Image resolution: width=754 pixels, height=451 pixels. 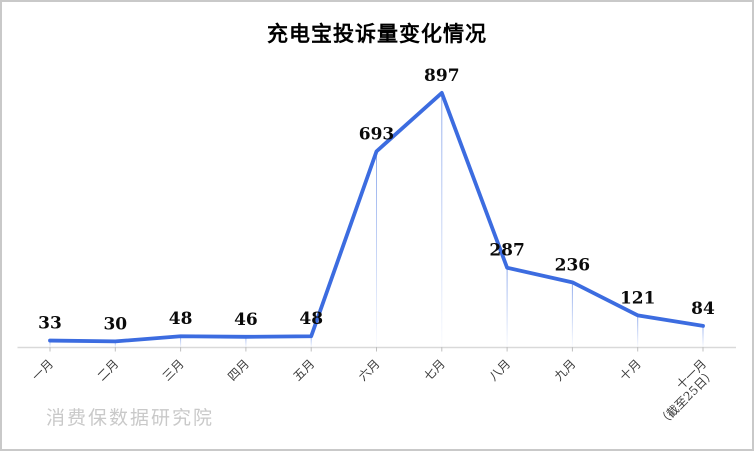 I want to click on category-label: 五月, so click(x=303, y=370).